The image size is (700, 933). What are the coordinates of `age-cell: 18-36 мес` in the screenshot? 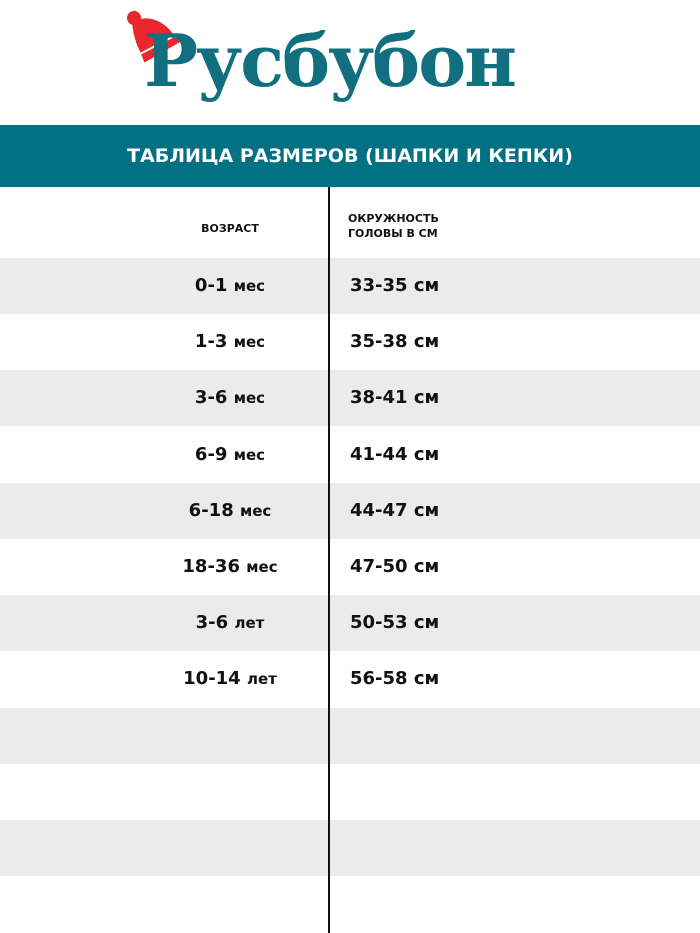 It's located at (230, 566).